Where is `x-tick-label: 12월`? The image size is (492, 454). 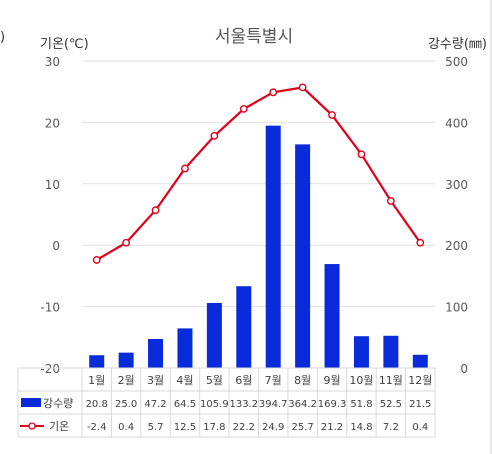
x-tick-label: 12월 is located at coordinates (420, 380).